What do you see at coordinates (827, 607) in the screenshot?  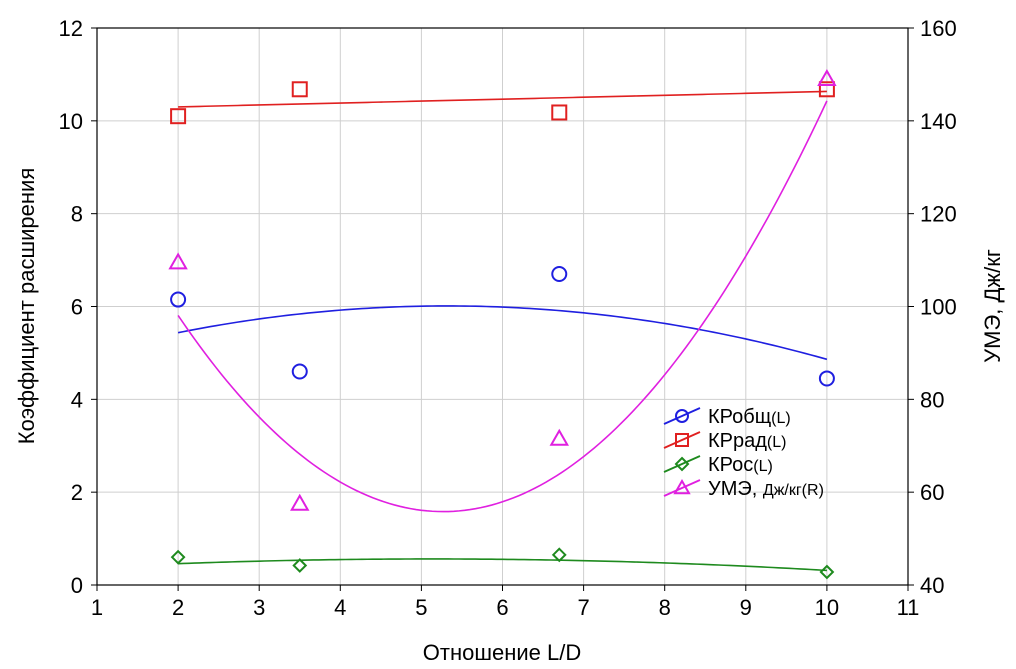 I see `x-tick-label: 10` at bounding box center [827, 607].